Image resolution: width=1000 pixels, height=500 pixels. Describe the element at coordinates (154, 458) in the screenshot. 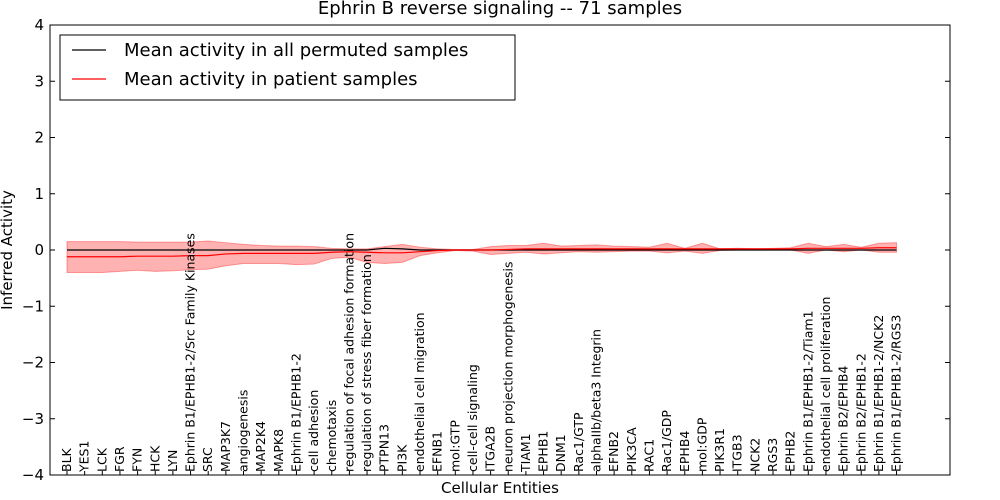

I see `x-tick-label: HCK` at that location.